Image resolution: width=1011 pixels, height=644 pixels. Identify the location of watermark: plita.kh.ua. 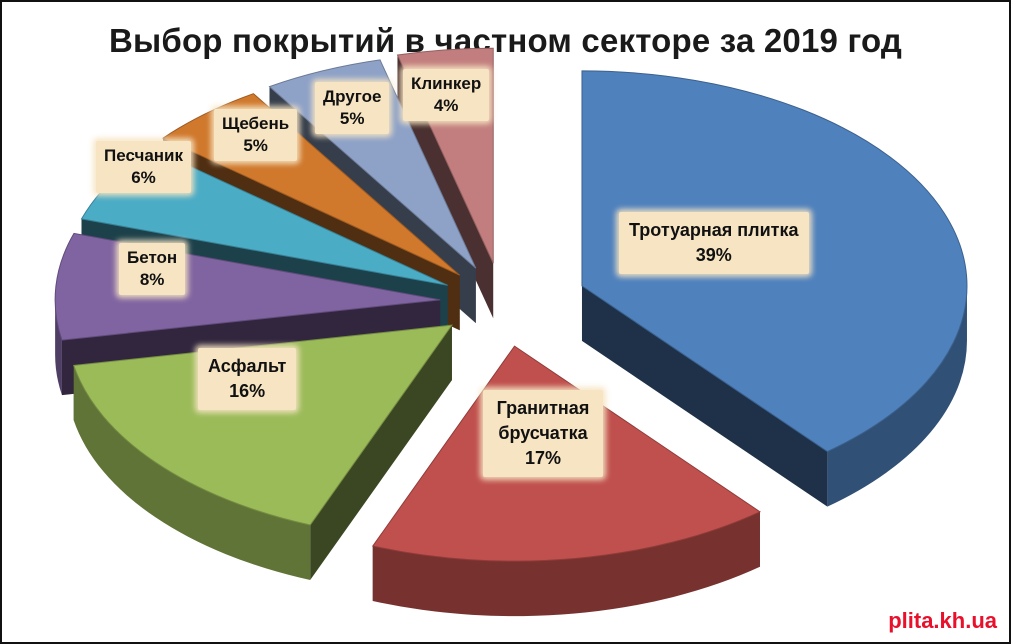
(942, 620).